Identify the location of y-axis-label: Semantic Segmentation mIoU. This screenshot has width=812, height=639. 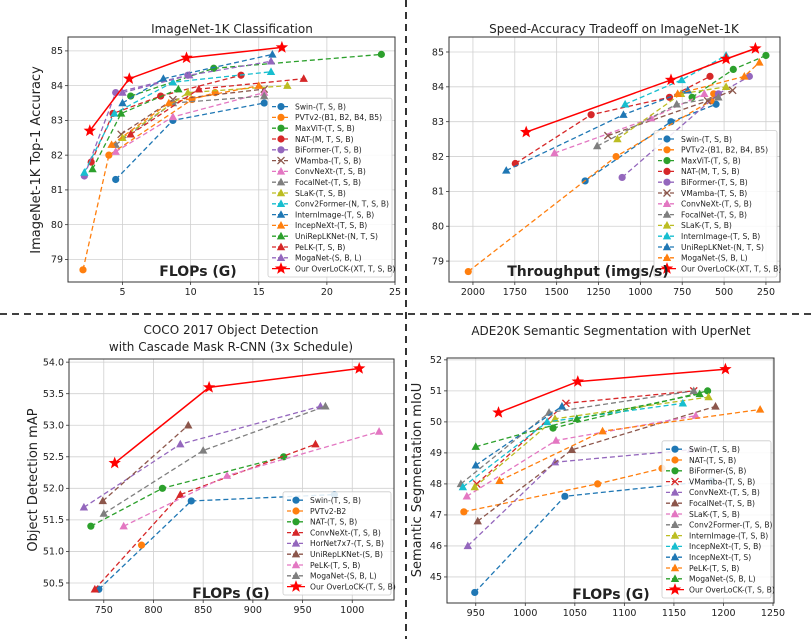
(417, 480).